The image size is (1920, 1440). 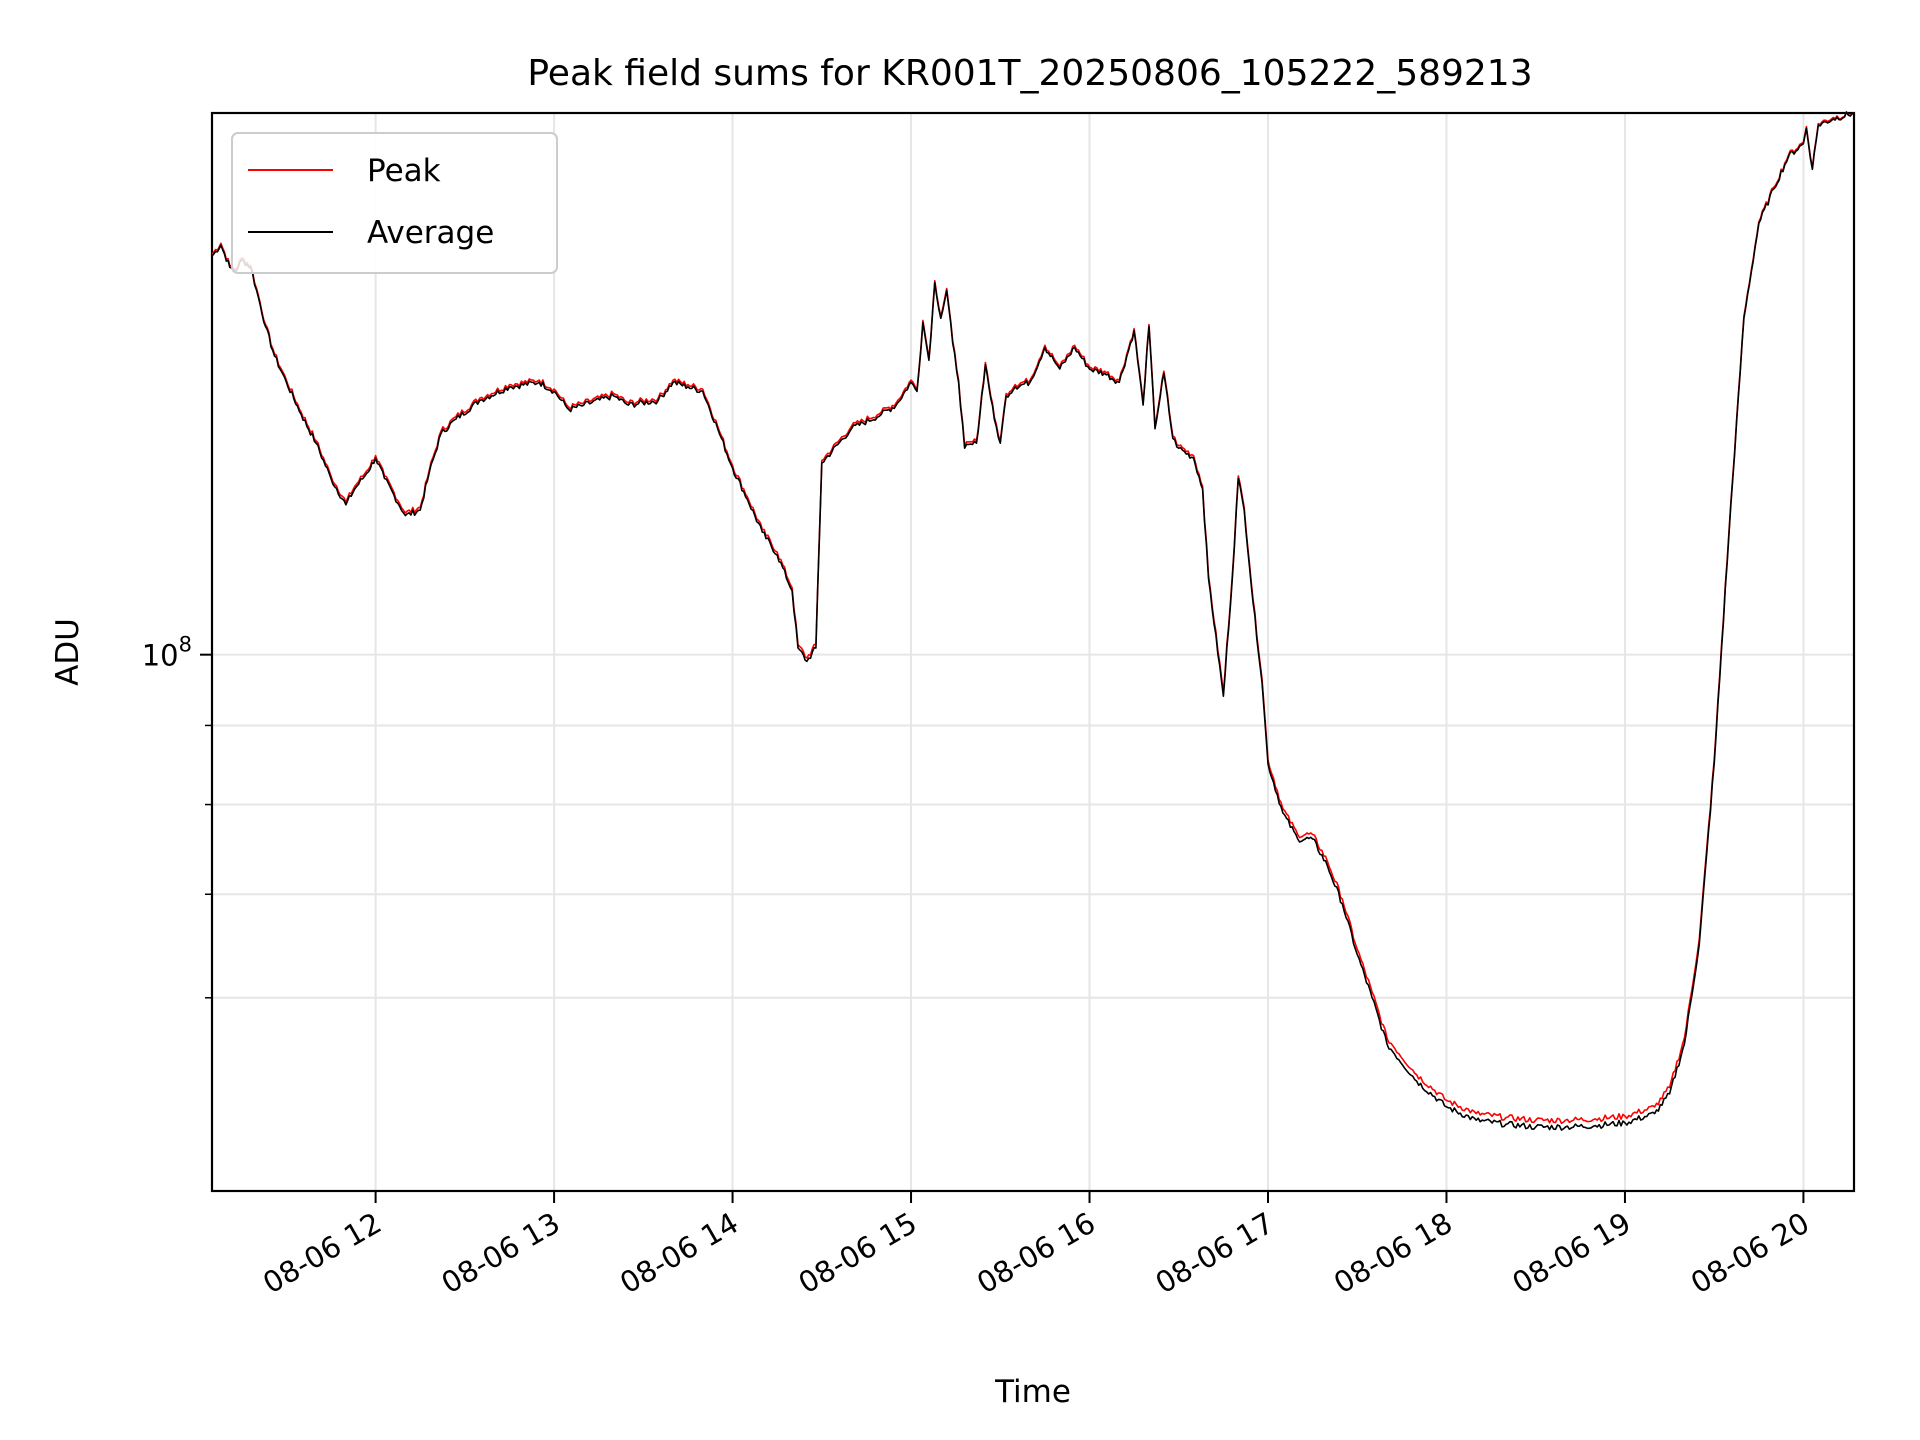 I want to click on legend-average-label: Average, so click(x=430, y=233).